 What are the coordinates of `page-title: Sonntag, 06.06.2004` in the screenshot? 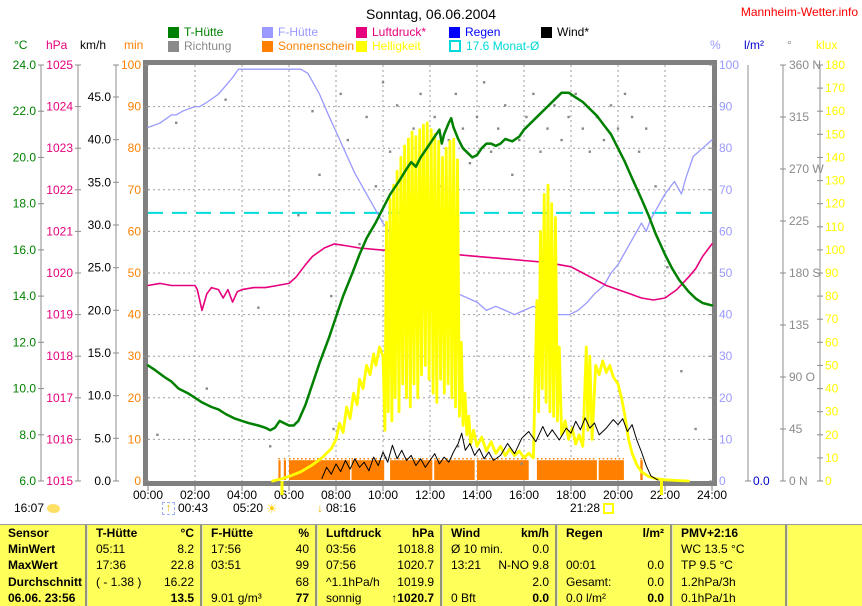 It's located at (430, 14).